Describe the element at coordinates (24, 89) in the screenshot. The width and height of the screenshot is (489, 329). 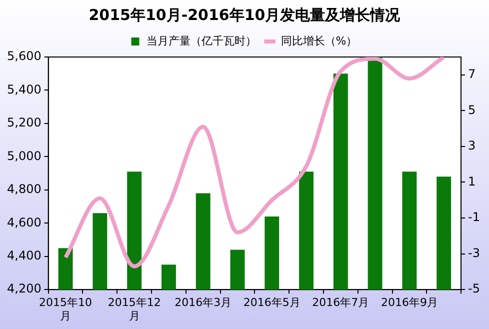
I see `y-tick-label: 5,400` at that location.